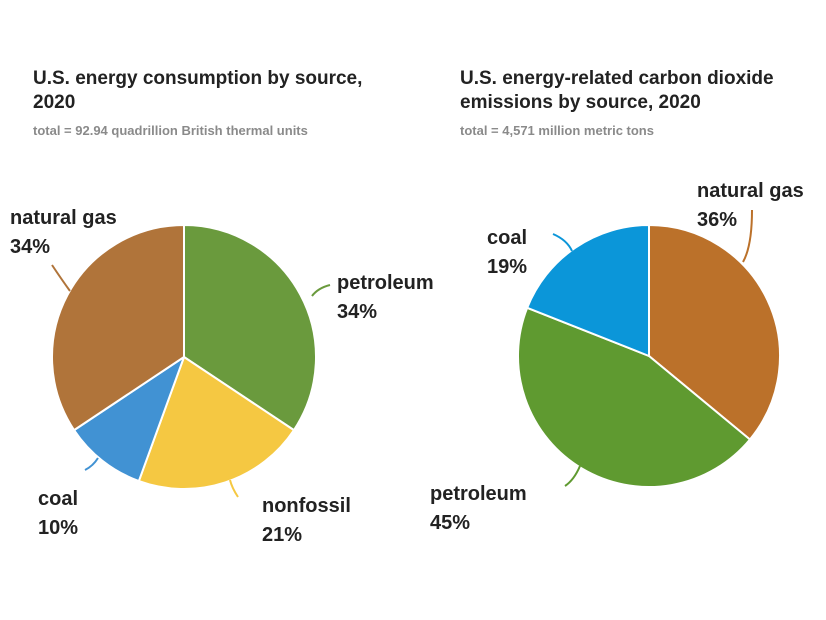 The image size is (826, 620). Describe the element at coordinates (216, 423) in the screenshot. I see `pie-slice-nonfossil` at that location.